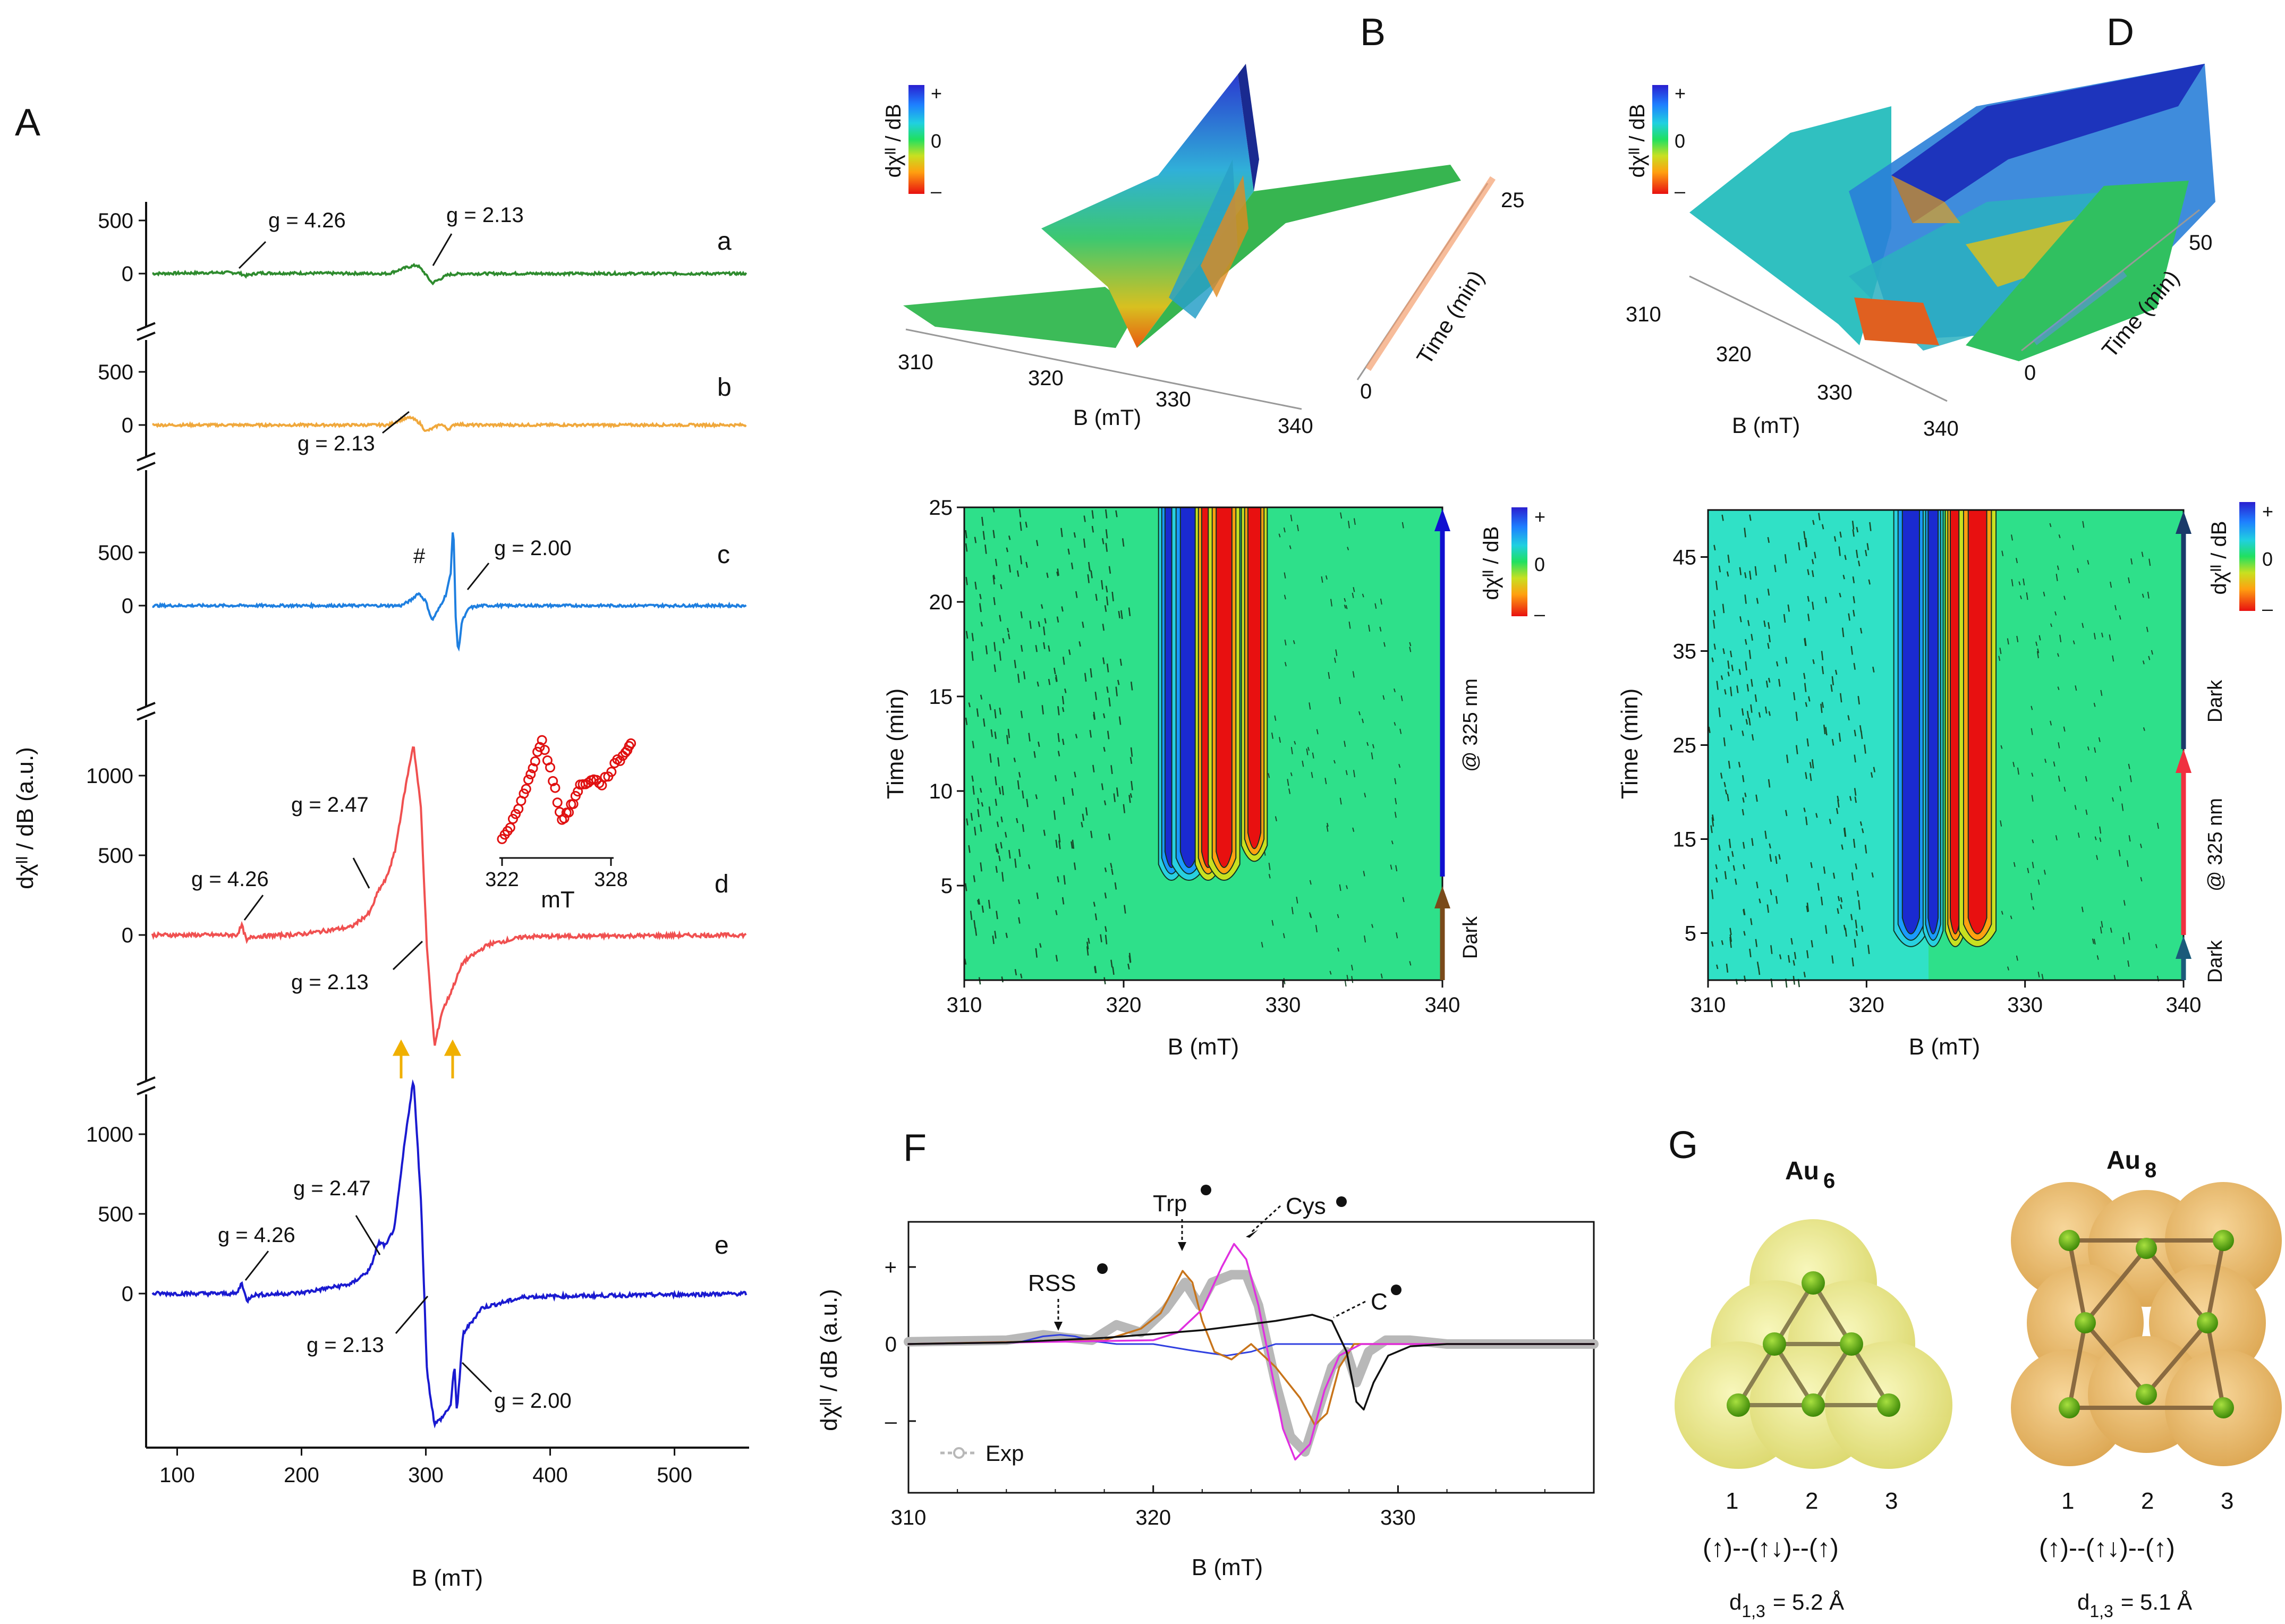  What do you see at coordinates (2215, 701) in the screenshot?
I see `panel-e-phase-dark-2: Dark` at bounding box center [2215, 701].